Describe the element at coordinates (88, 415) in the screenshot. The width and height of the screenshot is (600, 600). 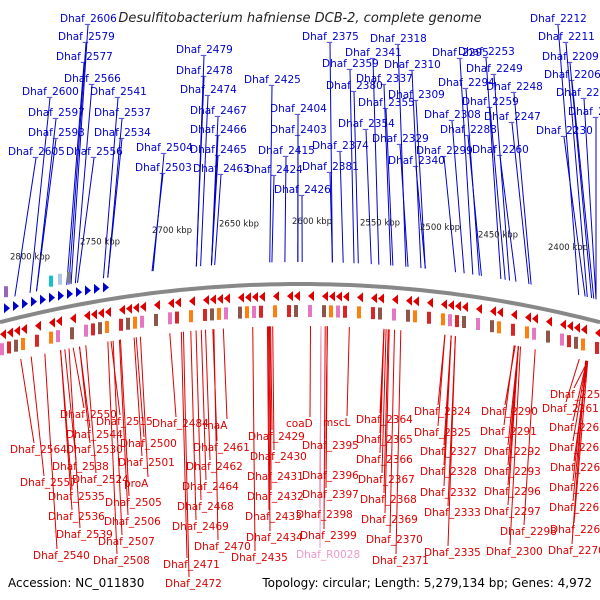
I see `reverse-gene-label: Dhaf_2550` at that location.